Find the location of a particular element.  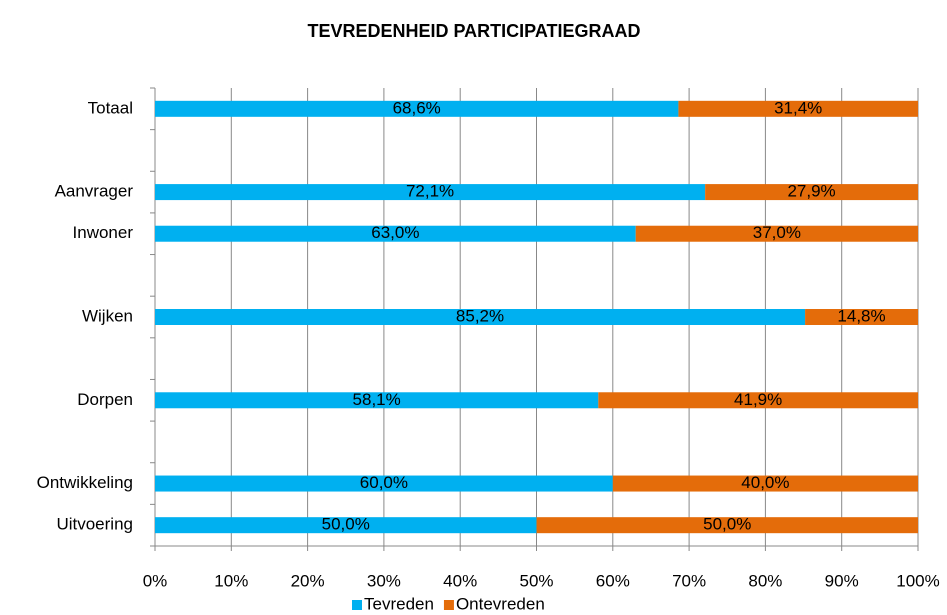

value-label: 63,0% is located at coordinates (395, 232).